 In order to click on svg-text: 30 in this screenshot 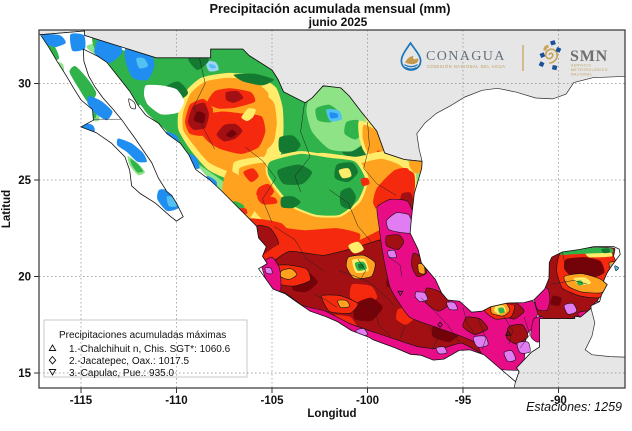, I will do `click(24, 85)`.